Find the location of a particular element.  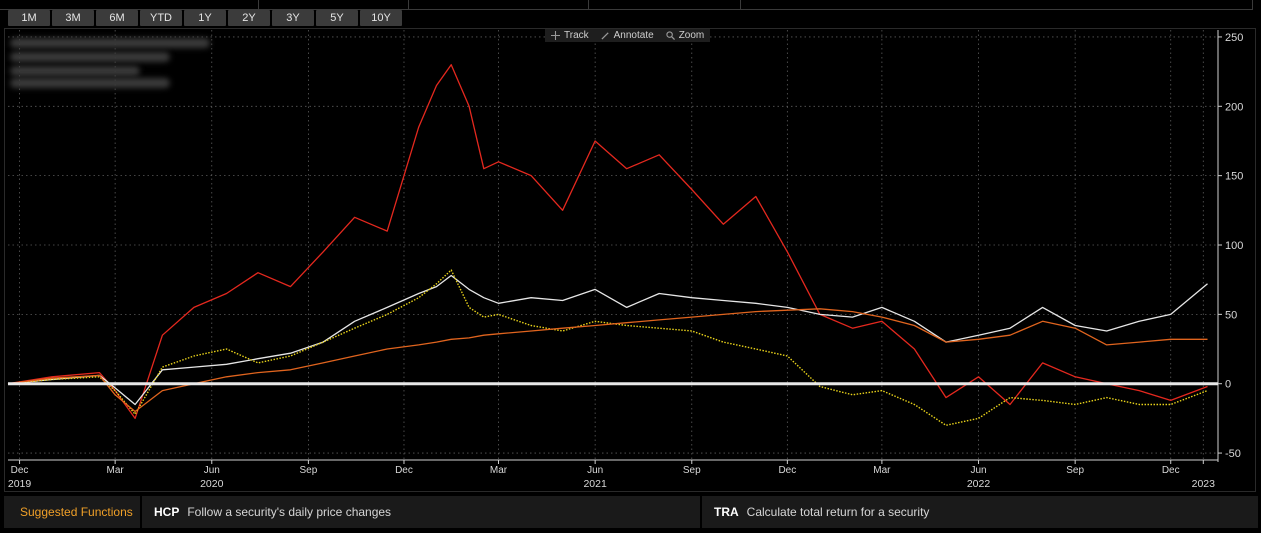

y-tick-label: 50 is located at coordinates (1231, 315).